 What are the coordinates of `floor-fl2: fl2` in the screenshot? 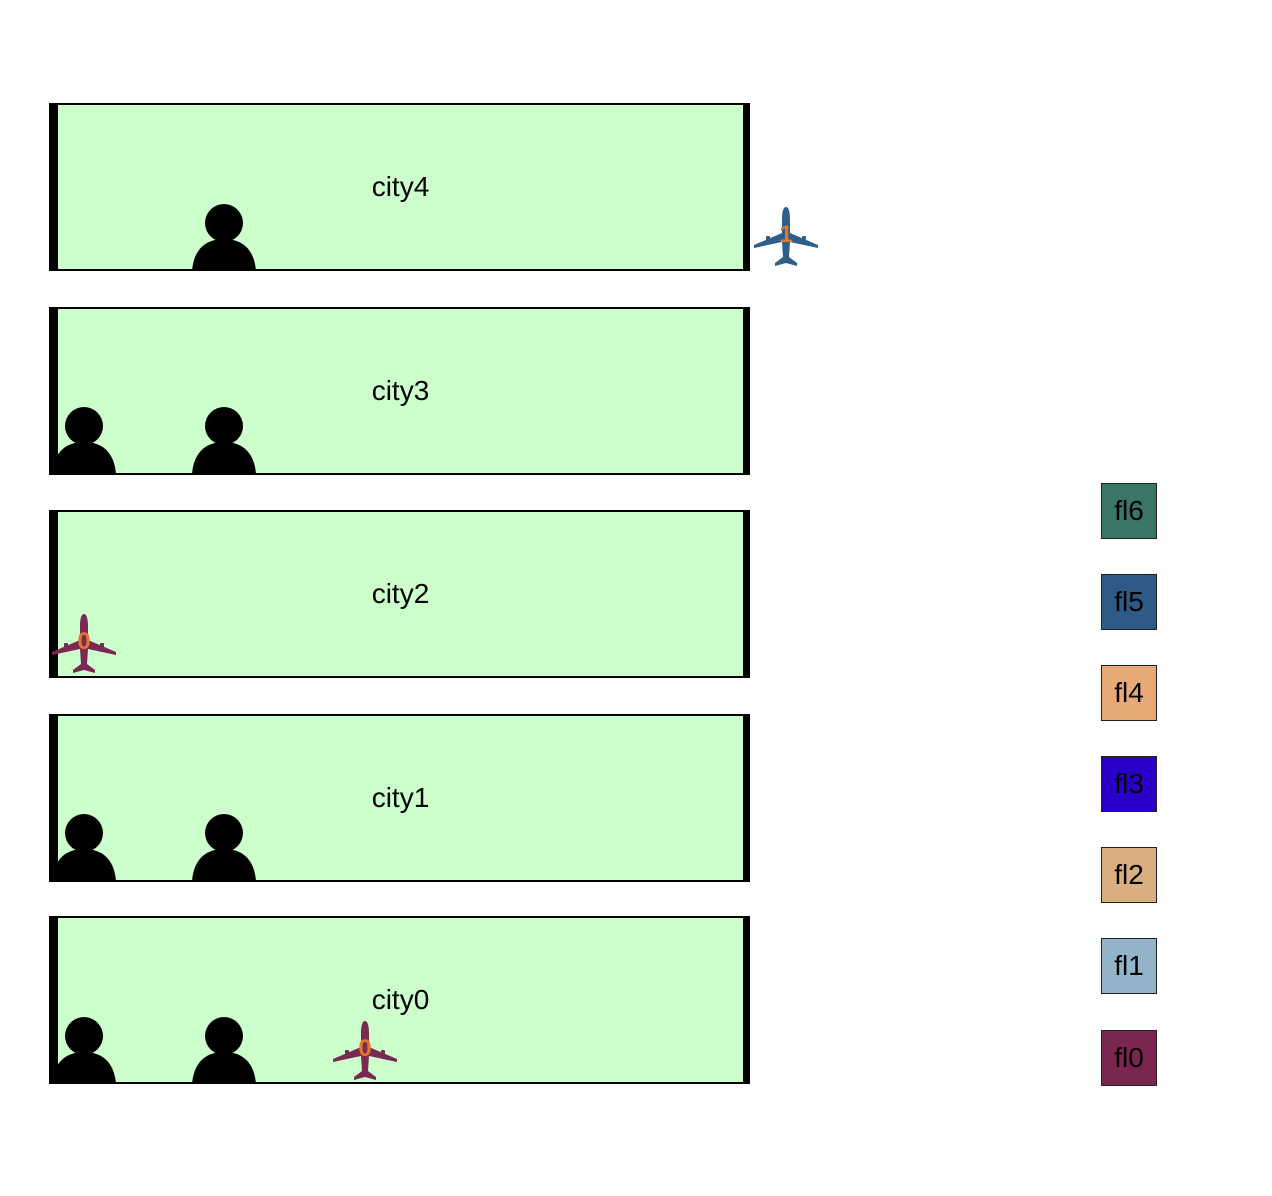 It's located at (1129, 875).